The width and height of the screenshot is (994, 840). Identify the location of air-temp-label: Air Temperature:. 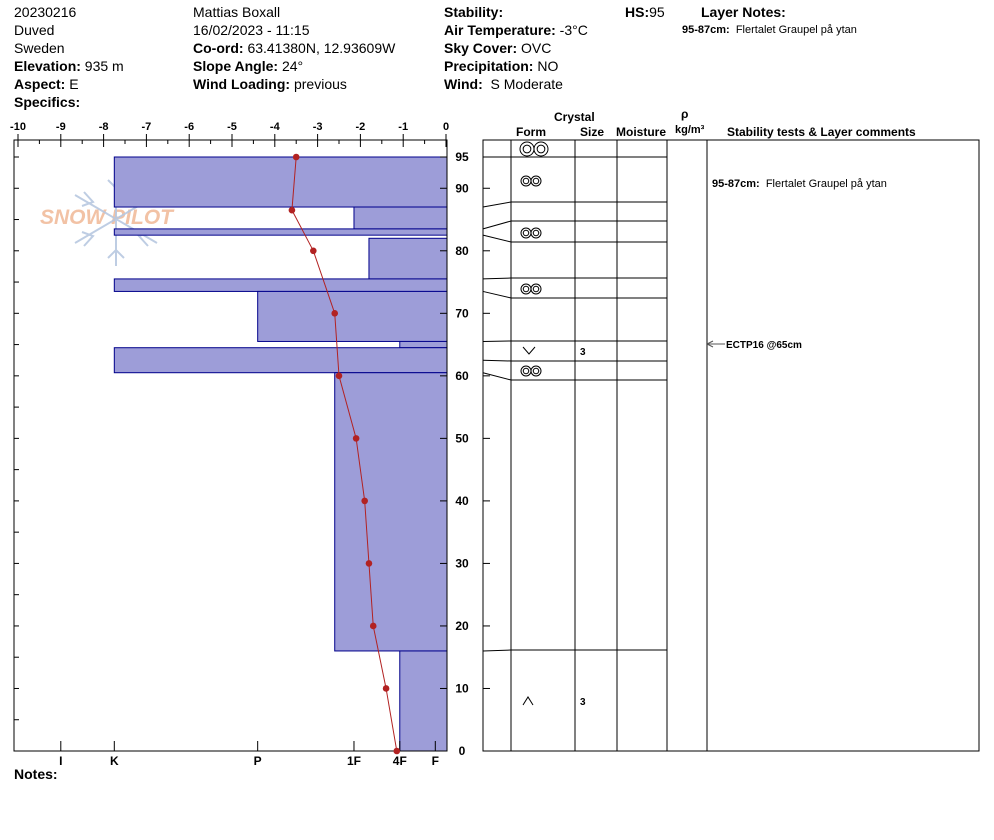
(500, 30).